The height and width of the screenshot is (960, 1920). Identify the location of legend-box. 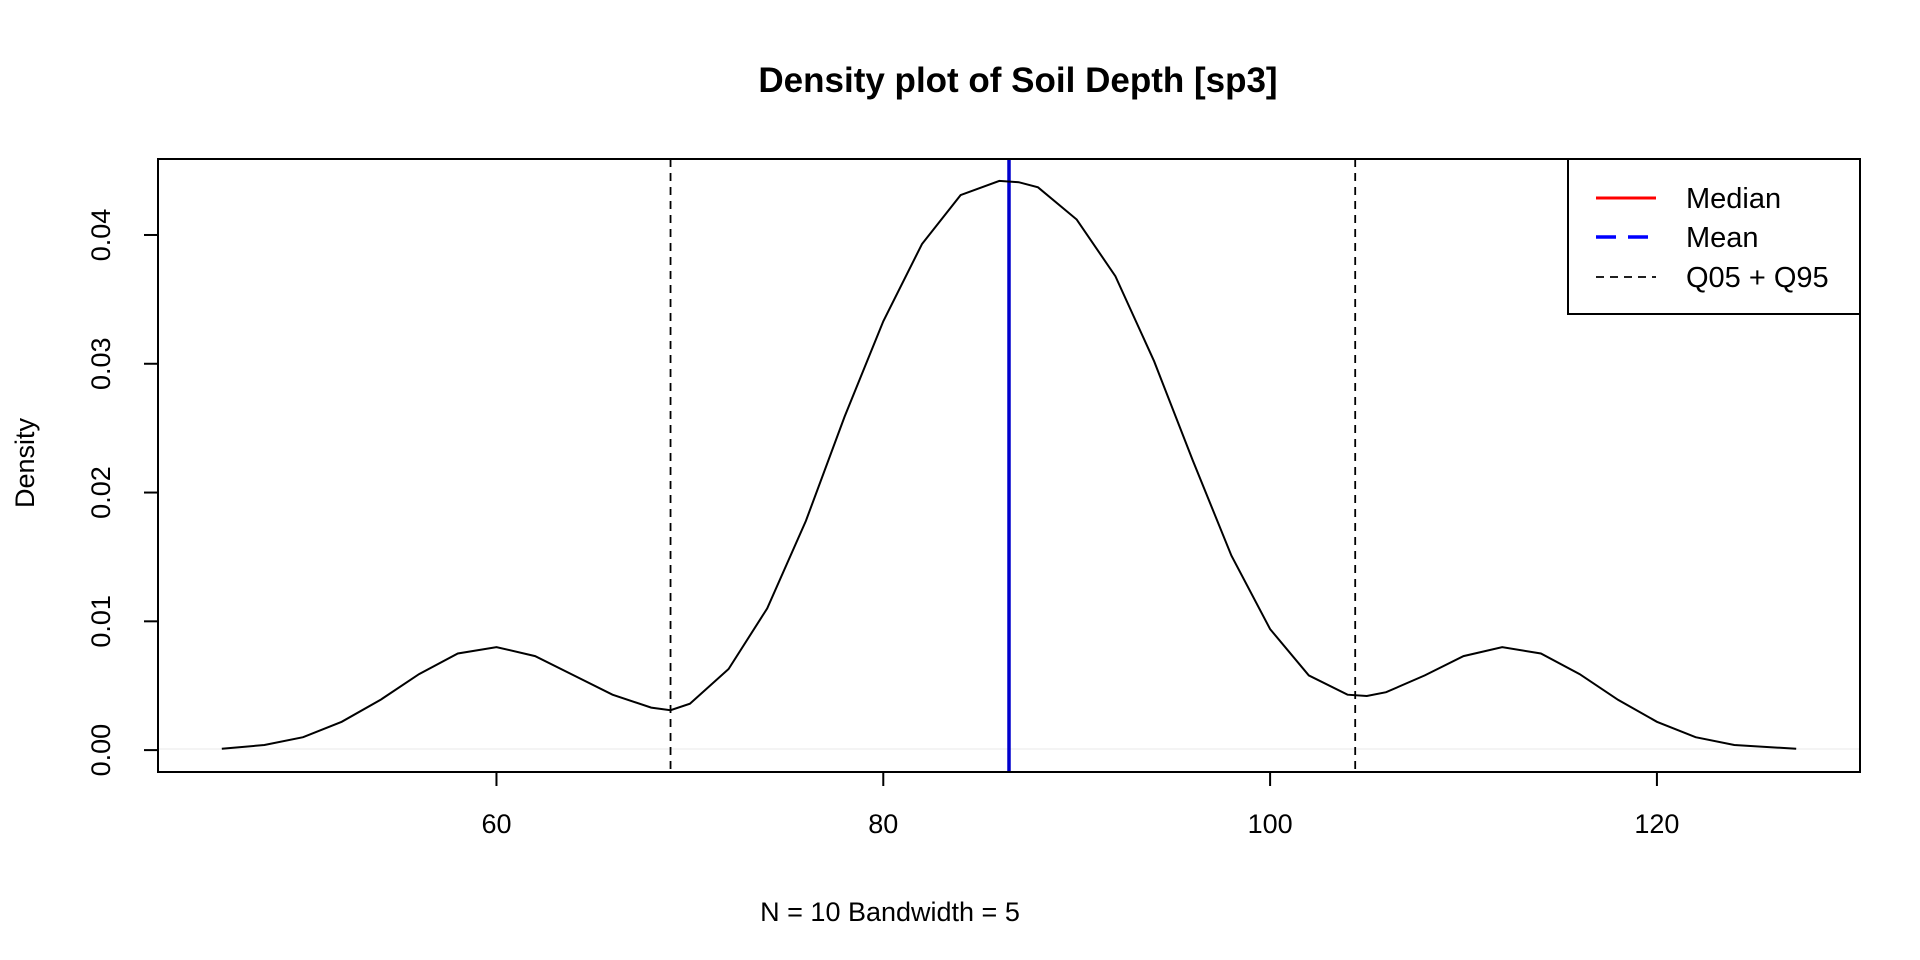
(1714, 236).